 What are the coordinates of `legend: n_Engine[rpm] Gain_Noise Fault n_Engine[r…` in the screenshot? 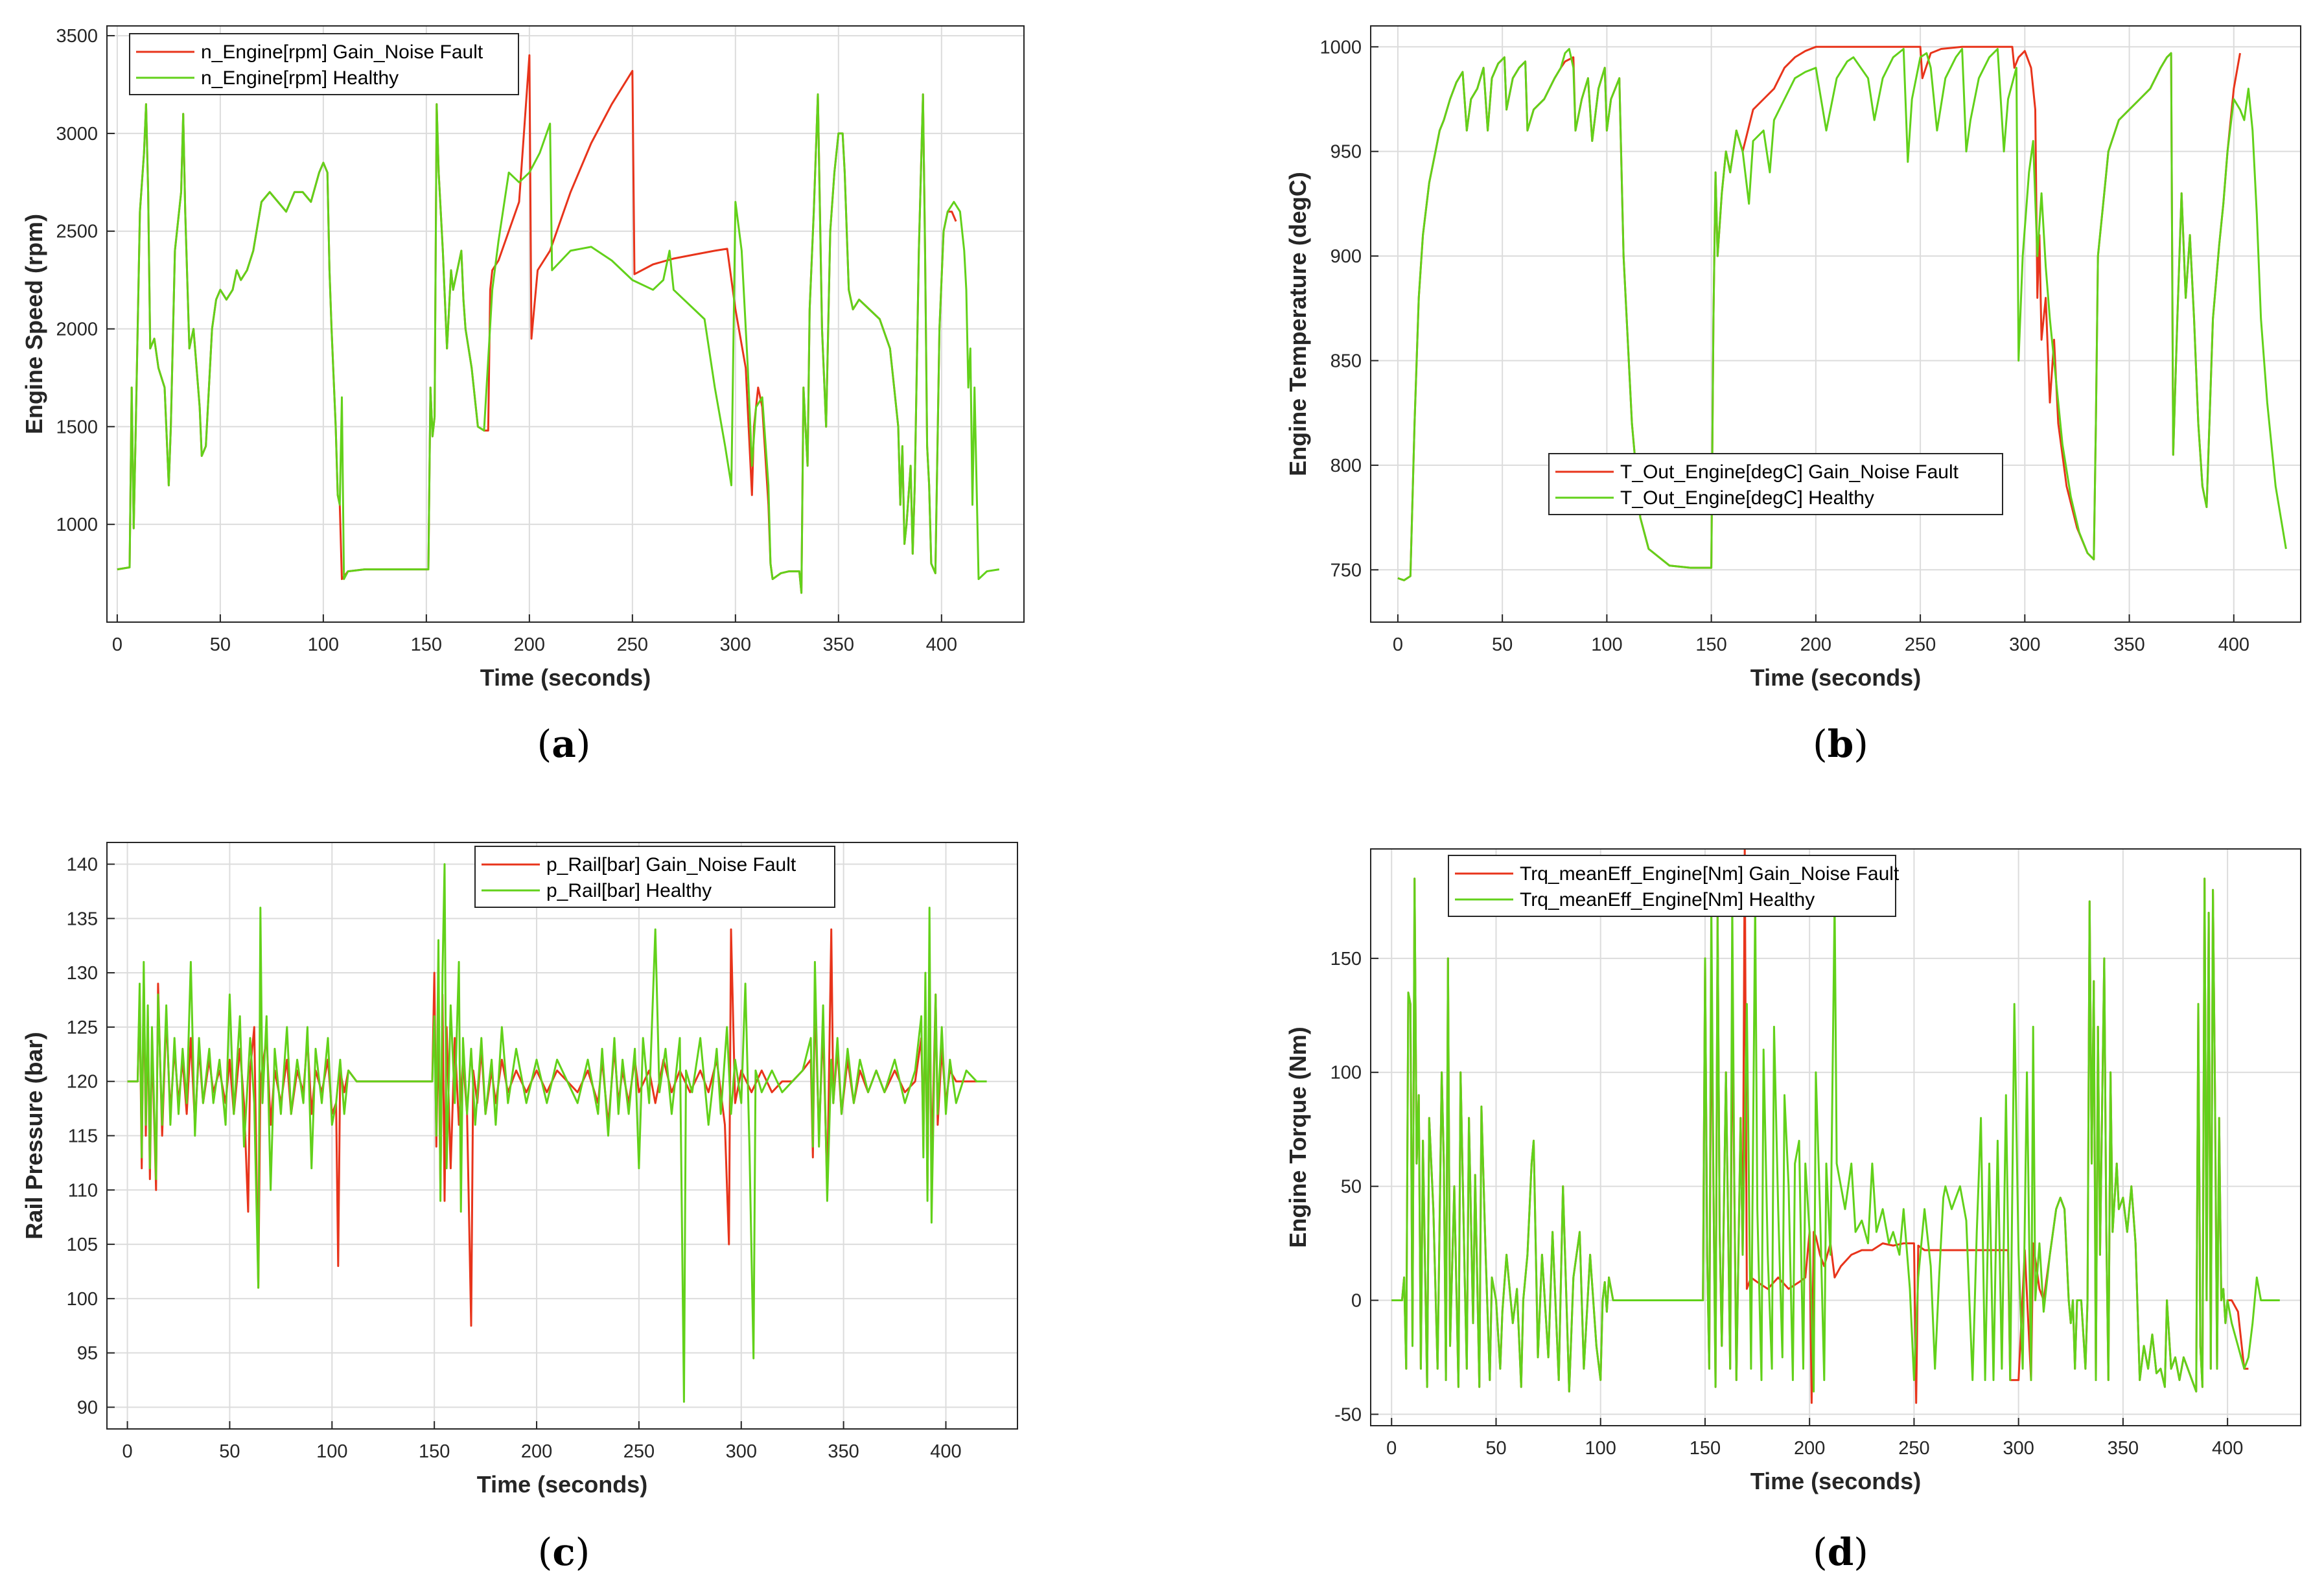 It's located at (324, 64).